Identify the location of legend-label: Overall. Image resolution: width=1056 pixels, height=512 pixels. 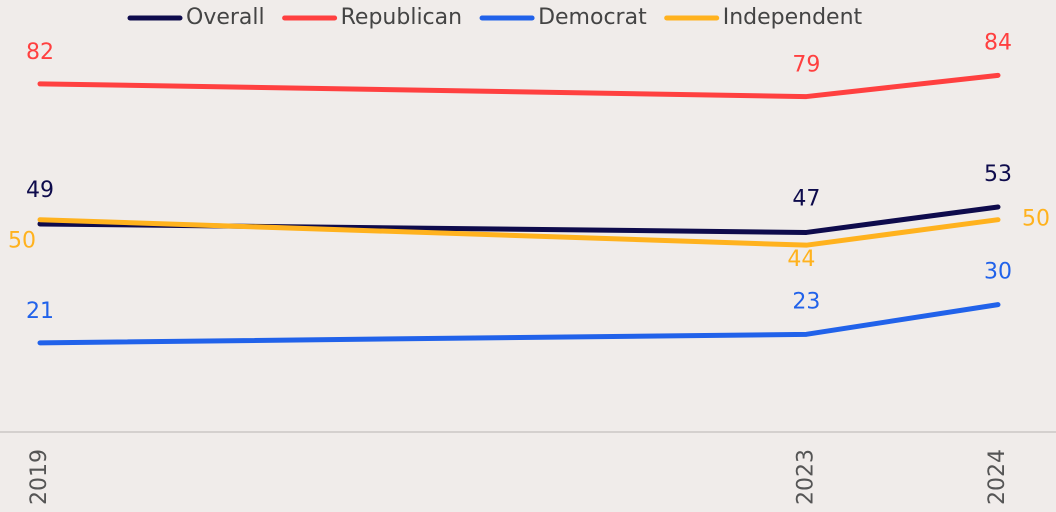
(225, 17).